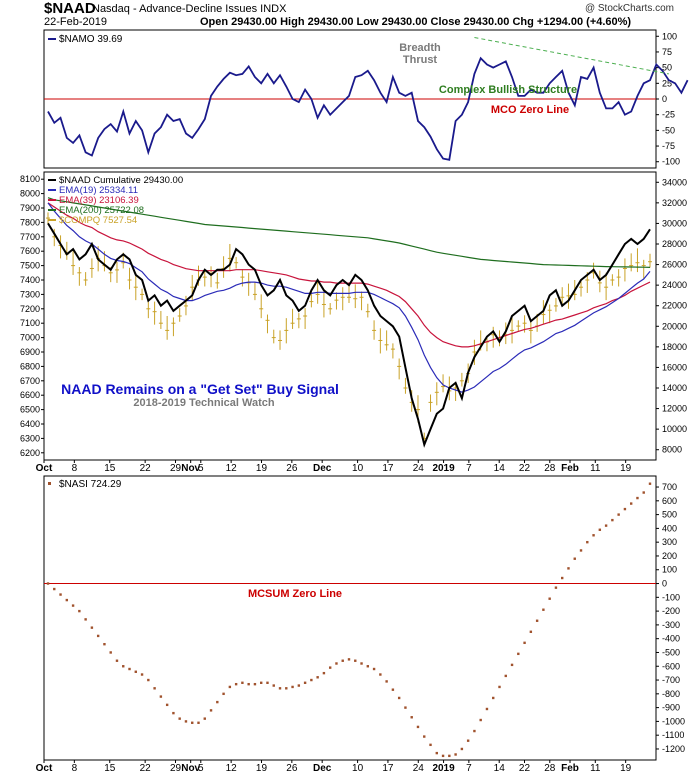 The image size is (700, 780). Describe the element at coordinates (674, 203) in the screenshot. I see `naad-y-tick-label: 32000` at that location.